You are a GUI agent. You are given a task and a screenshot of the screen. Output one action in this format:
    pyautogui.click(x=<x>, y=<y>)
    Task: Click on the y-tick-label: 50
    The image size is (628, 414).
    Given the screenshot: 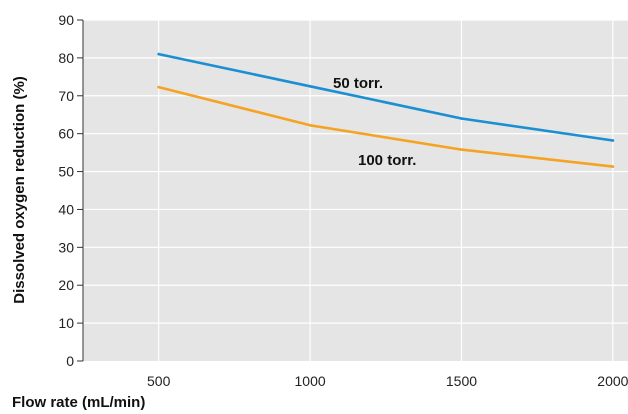 What is the action you would take?
    pyautogui.click(x=66, y=172)
    